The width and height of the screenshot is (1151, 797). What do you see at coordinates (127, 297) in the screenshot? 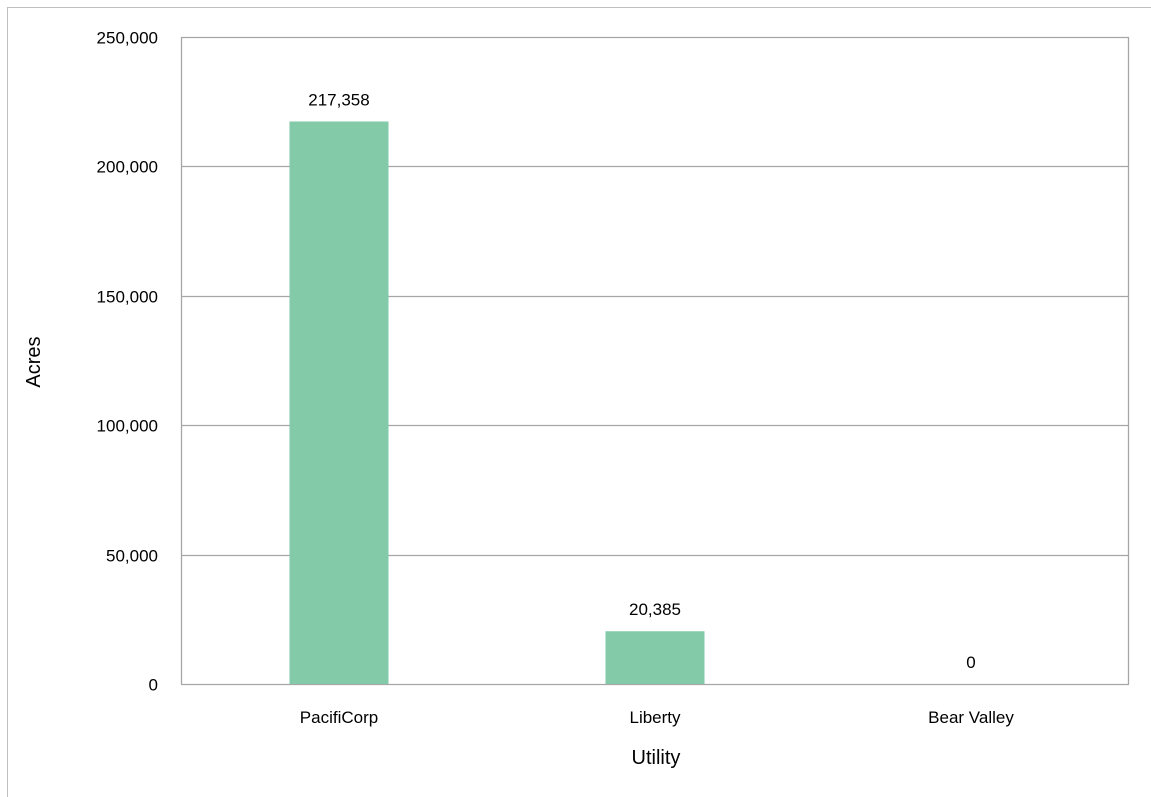
I see `y-tick-label: 150,000` at bounding box center [127, 297].